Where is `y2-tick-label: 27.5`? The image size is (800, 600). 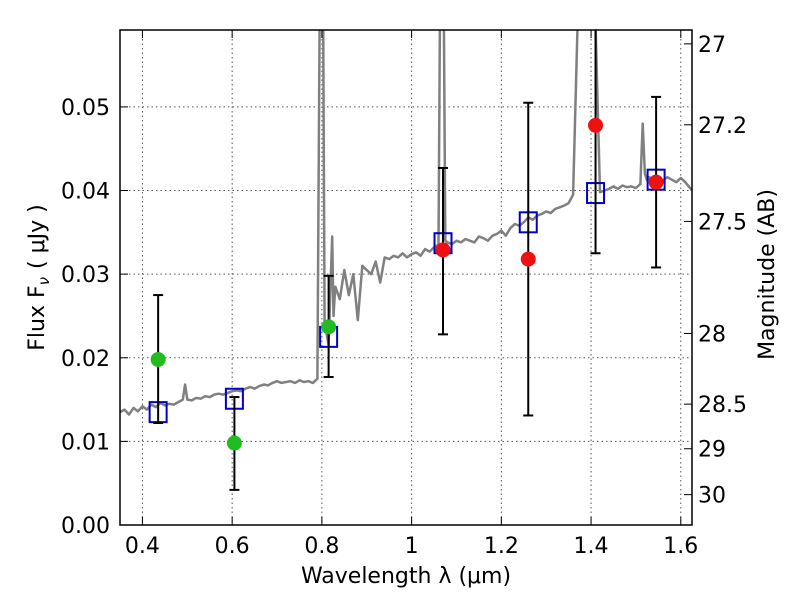
y2-tick-label: 27.5 is located at coordinates (722, 222).